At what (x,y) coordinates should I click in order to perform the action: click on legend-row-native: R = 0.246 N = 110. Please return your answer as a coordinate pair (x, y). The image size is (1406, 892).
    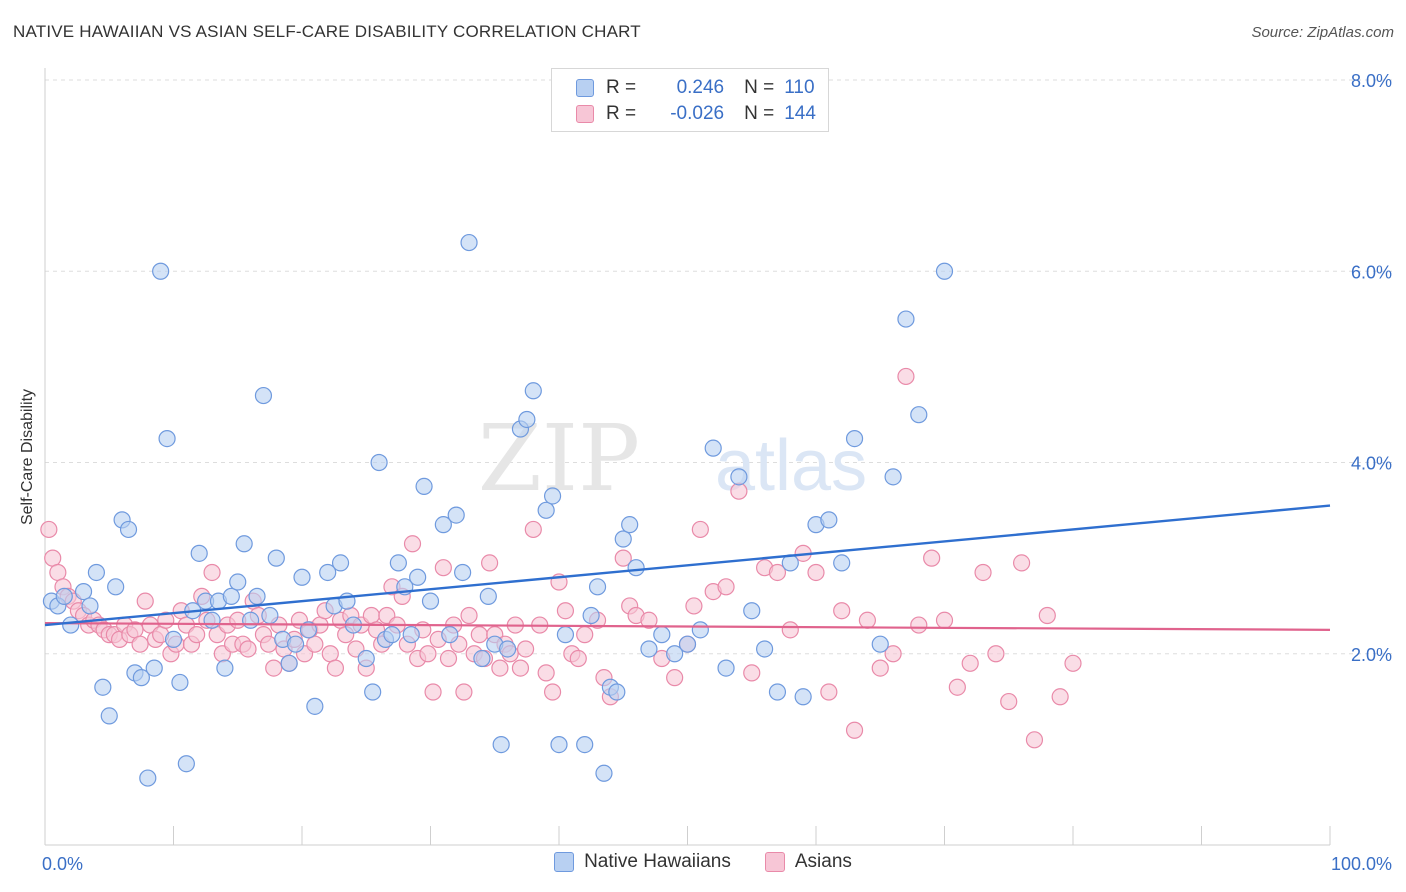
    Looking at the image, I should click on (695, 88).